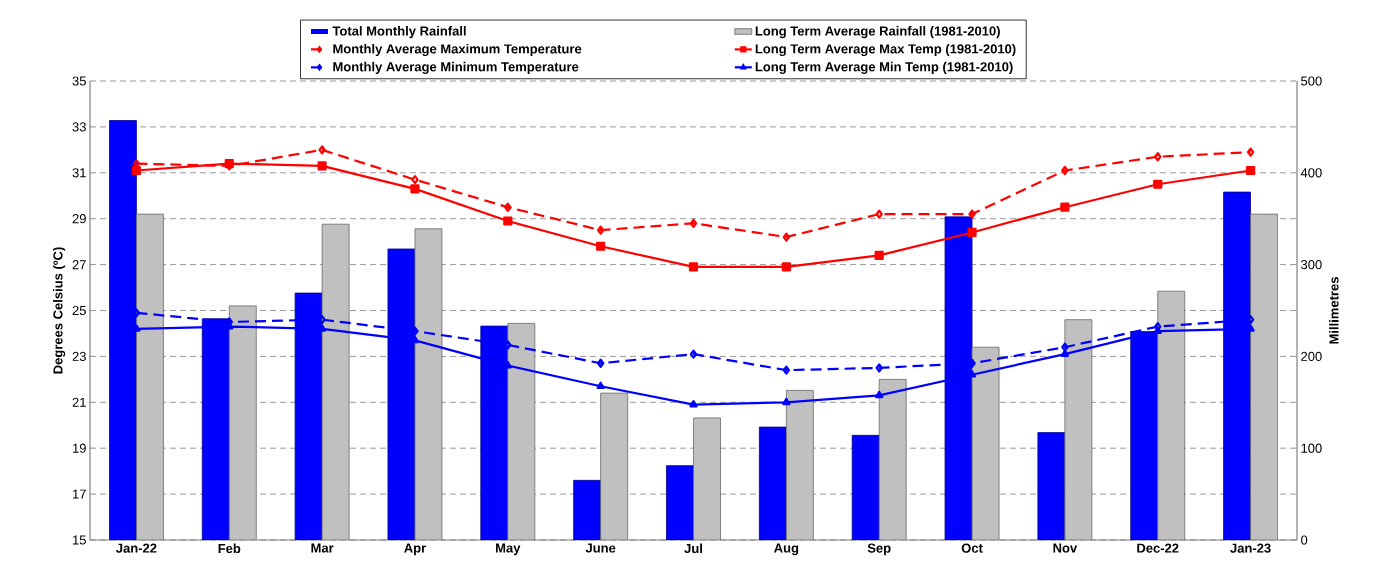 This screenshot has height=563, width=1385. What do you see at coordinates (1311, 265) in the screenshot?
I see `y2-tick-label: 300` at bounding box center [1311, 265].